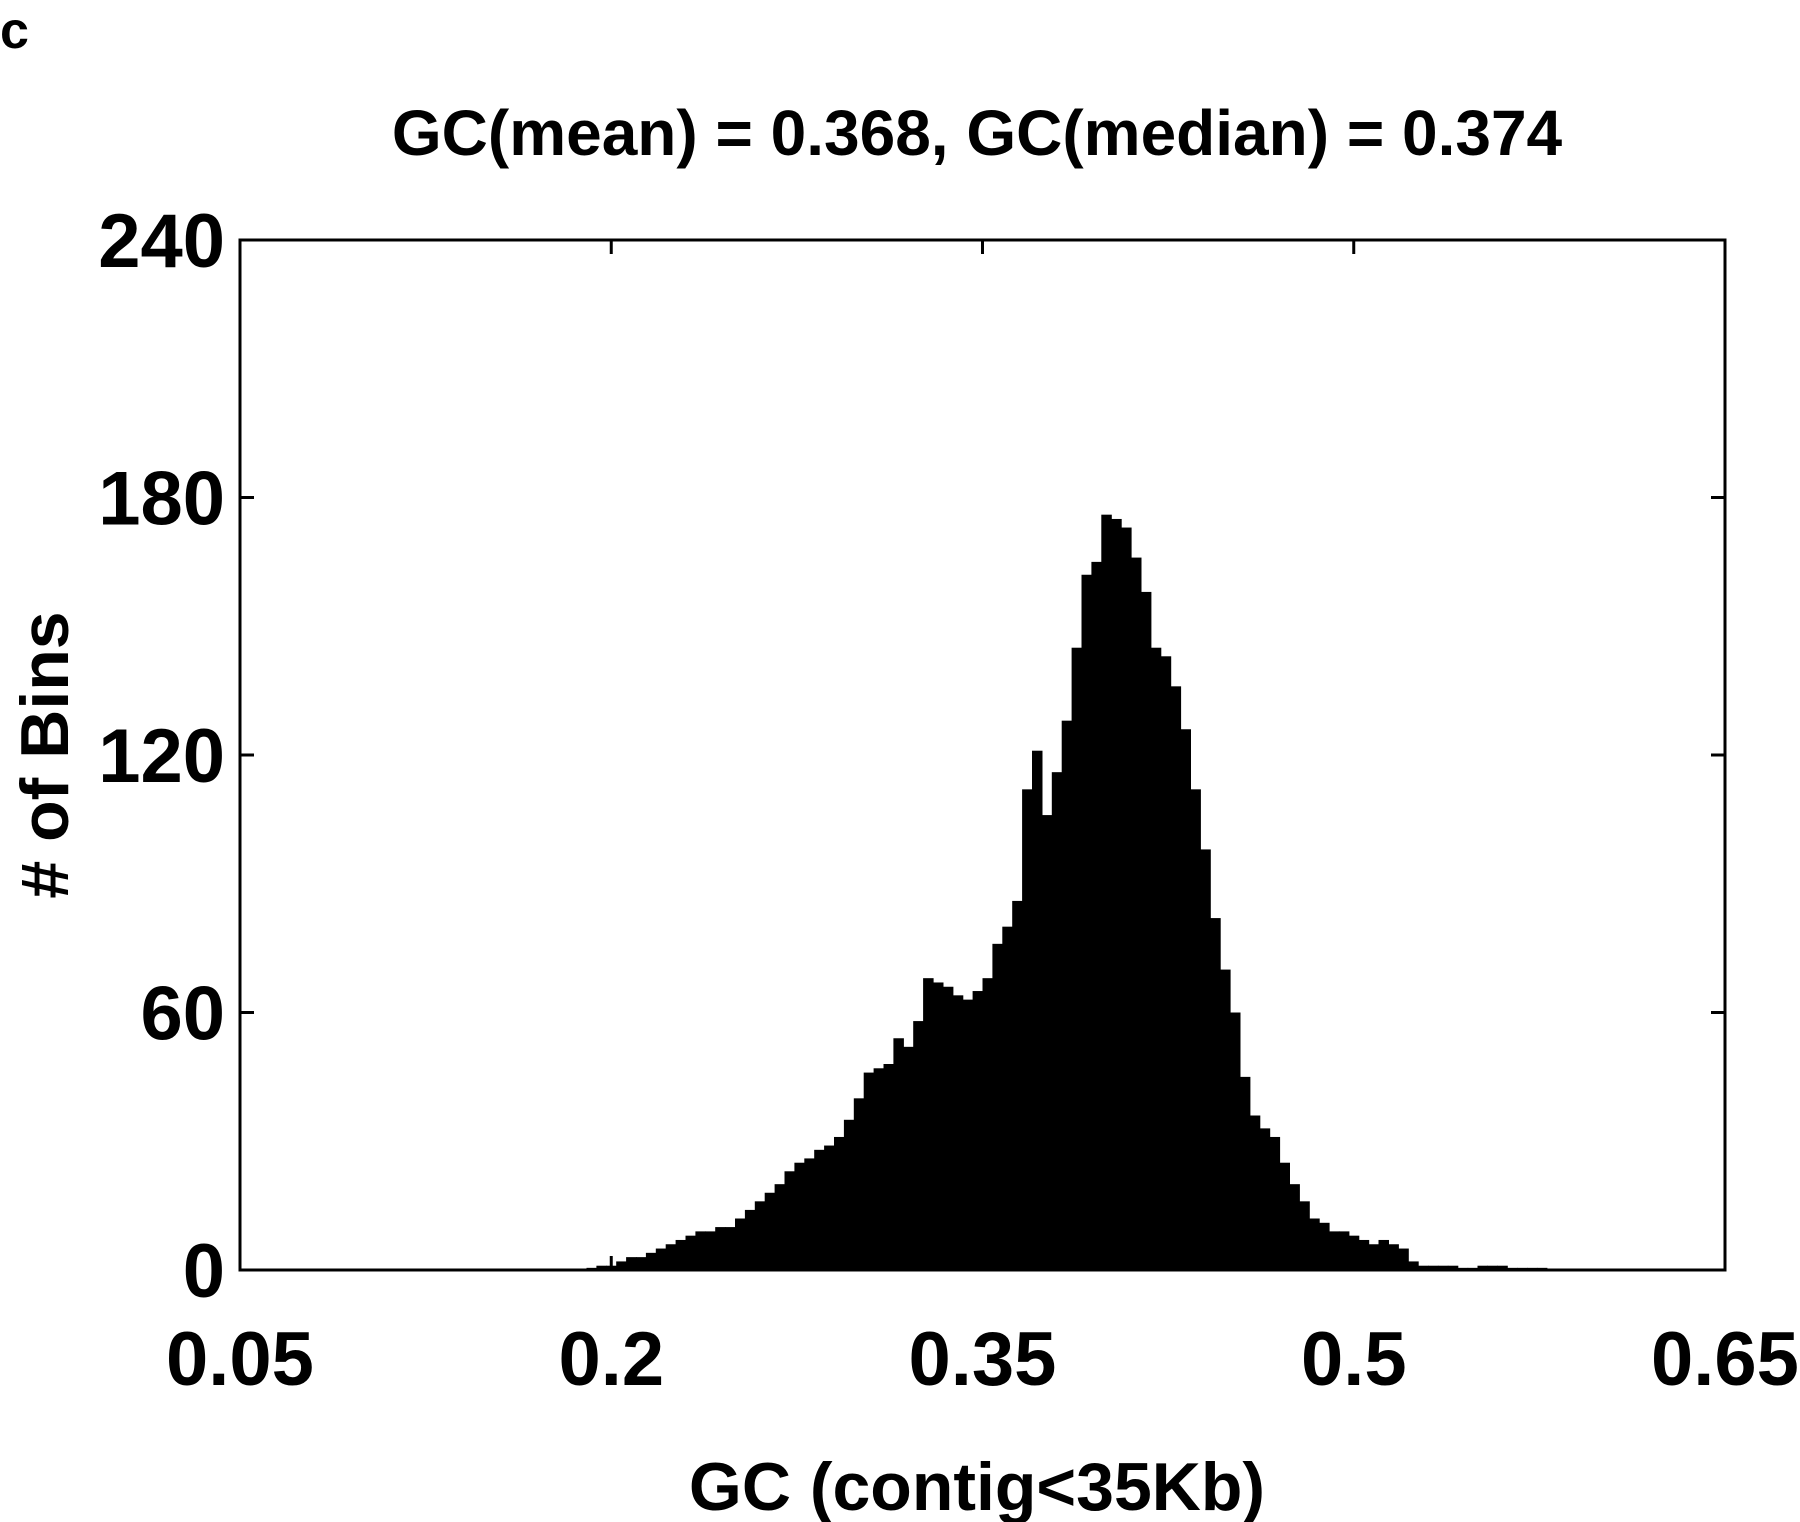 This screenshot has height=1522, width=1800. What do you see at coordinates (1725, 1359) in the screenshot?
I see `x-tick-label: 0.65` at bounding box center [1725, 1359].